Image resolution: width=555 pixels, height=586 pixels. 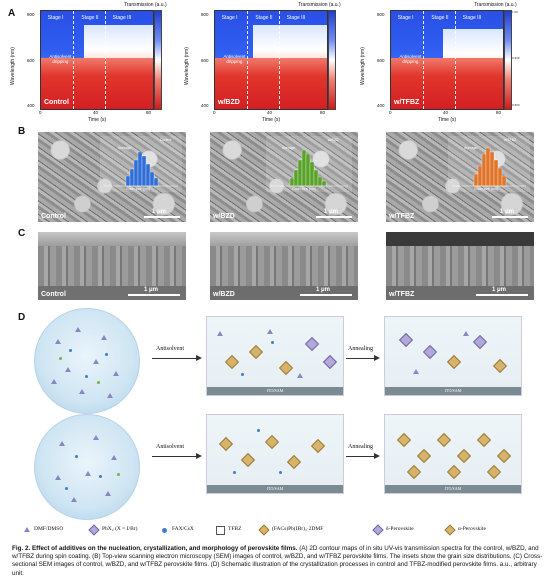 I want to click on legend-item: TFBZ, so click(x=235, y=529).